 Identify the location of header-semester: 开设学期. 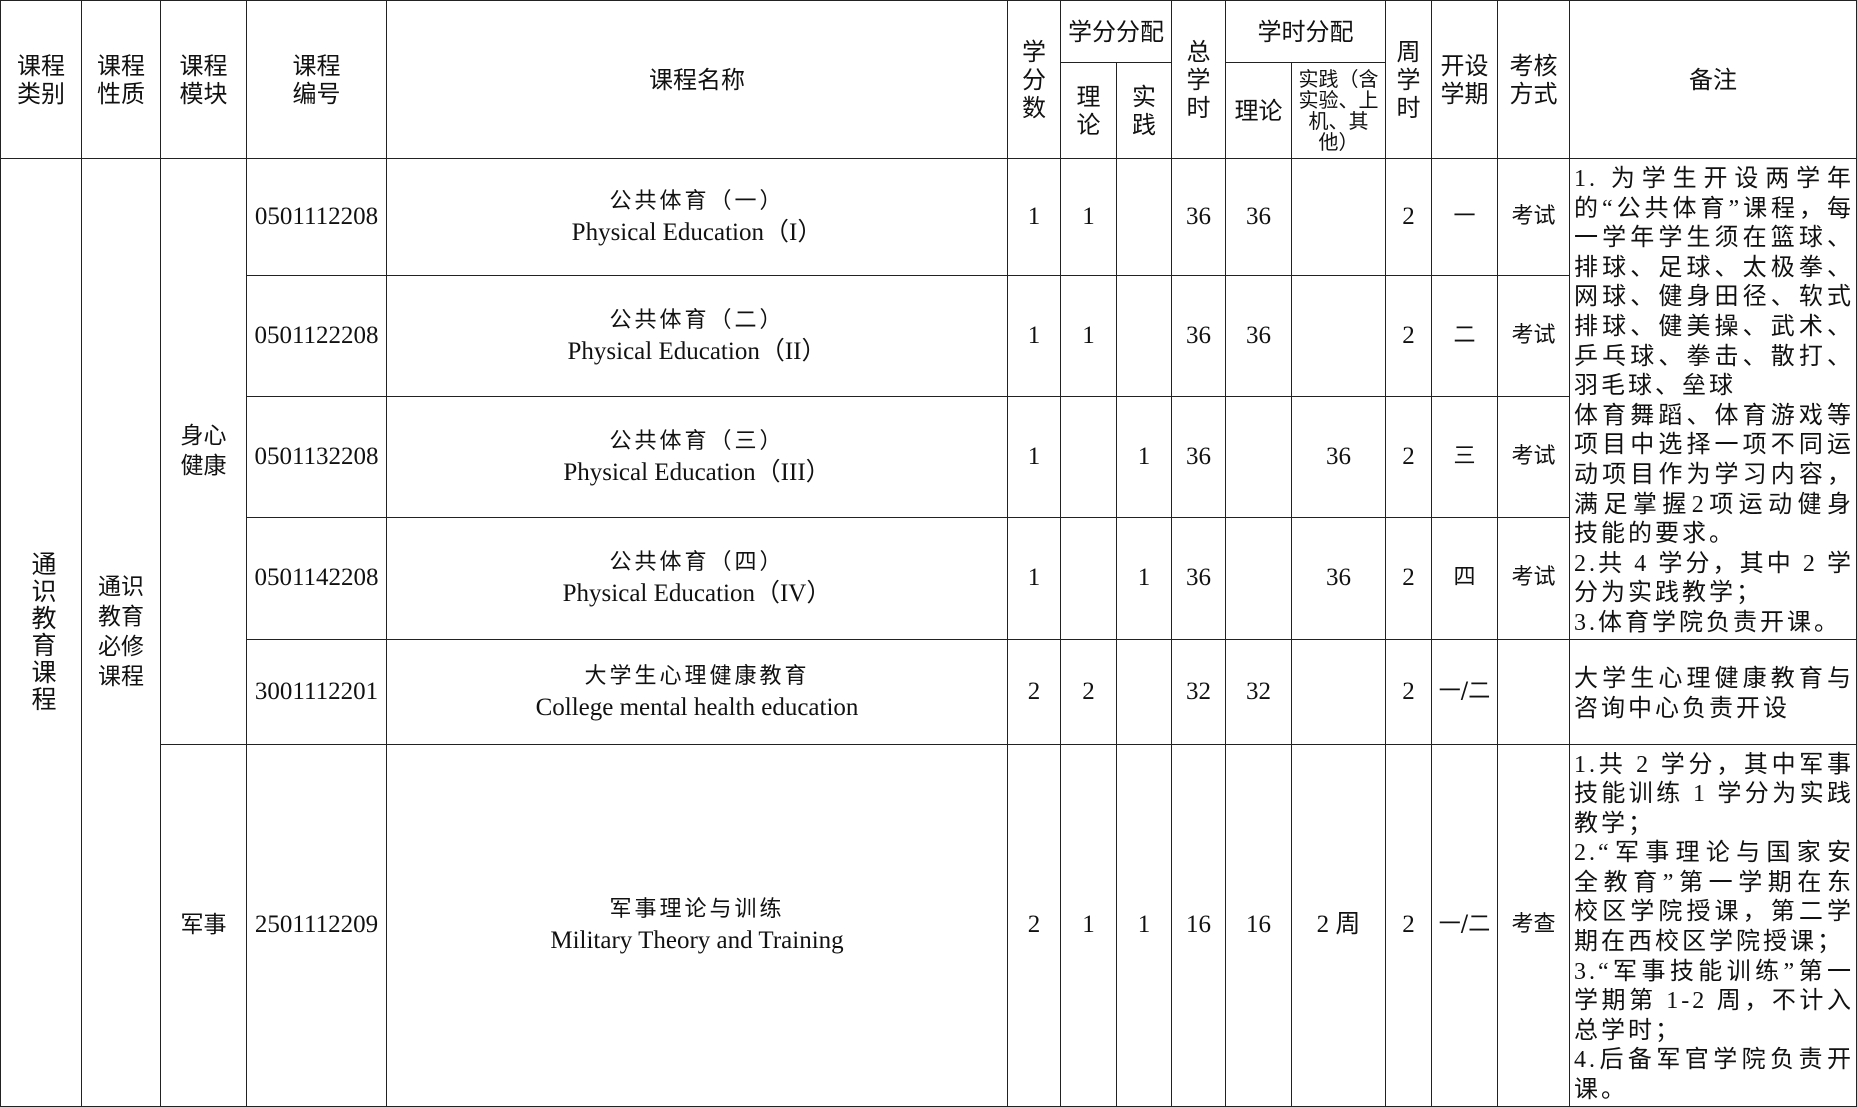
(1464, 79).